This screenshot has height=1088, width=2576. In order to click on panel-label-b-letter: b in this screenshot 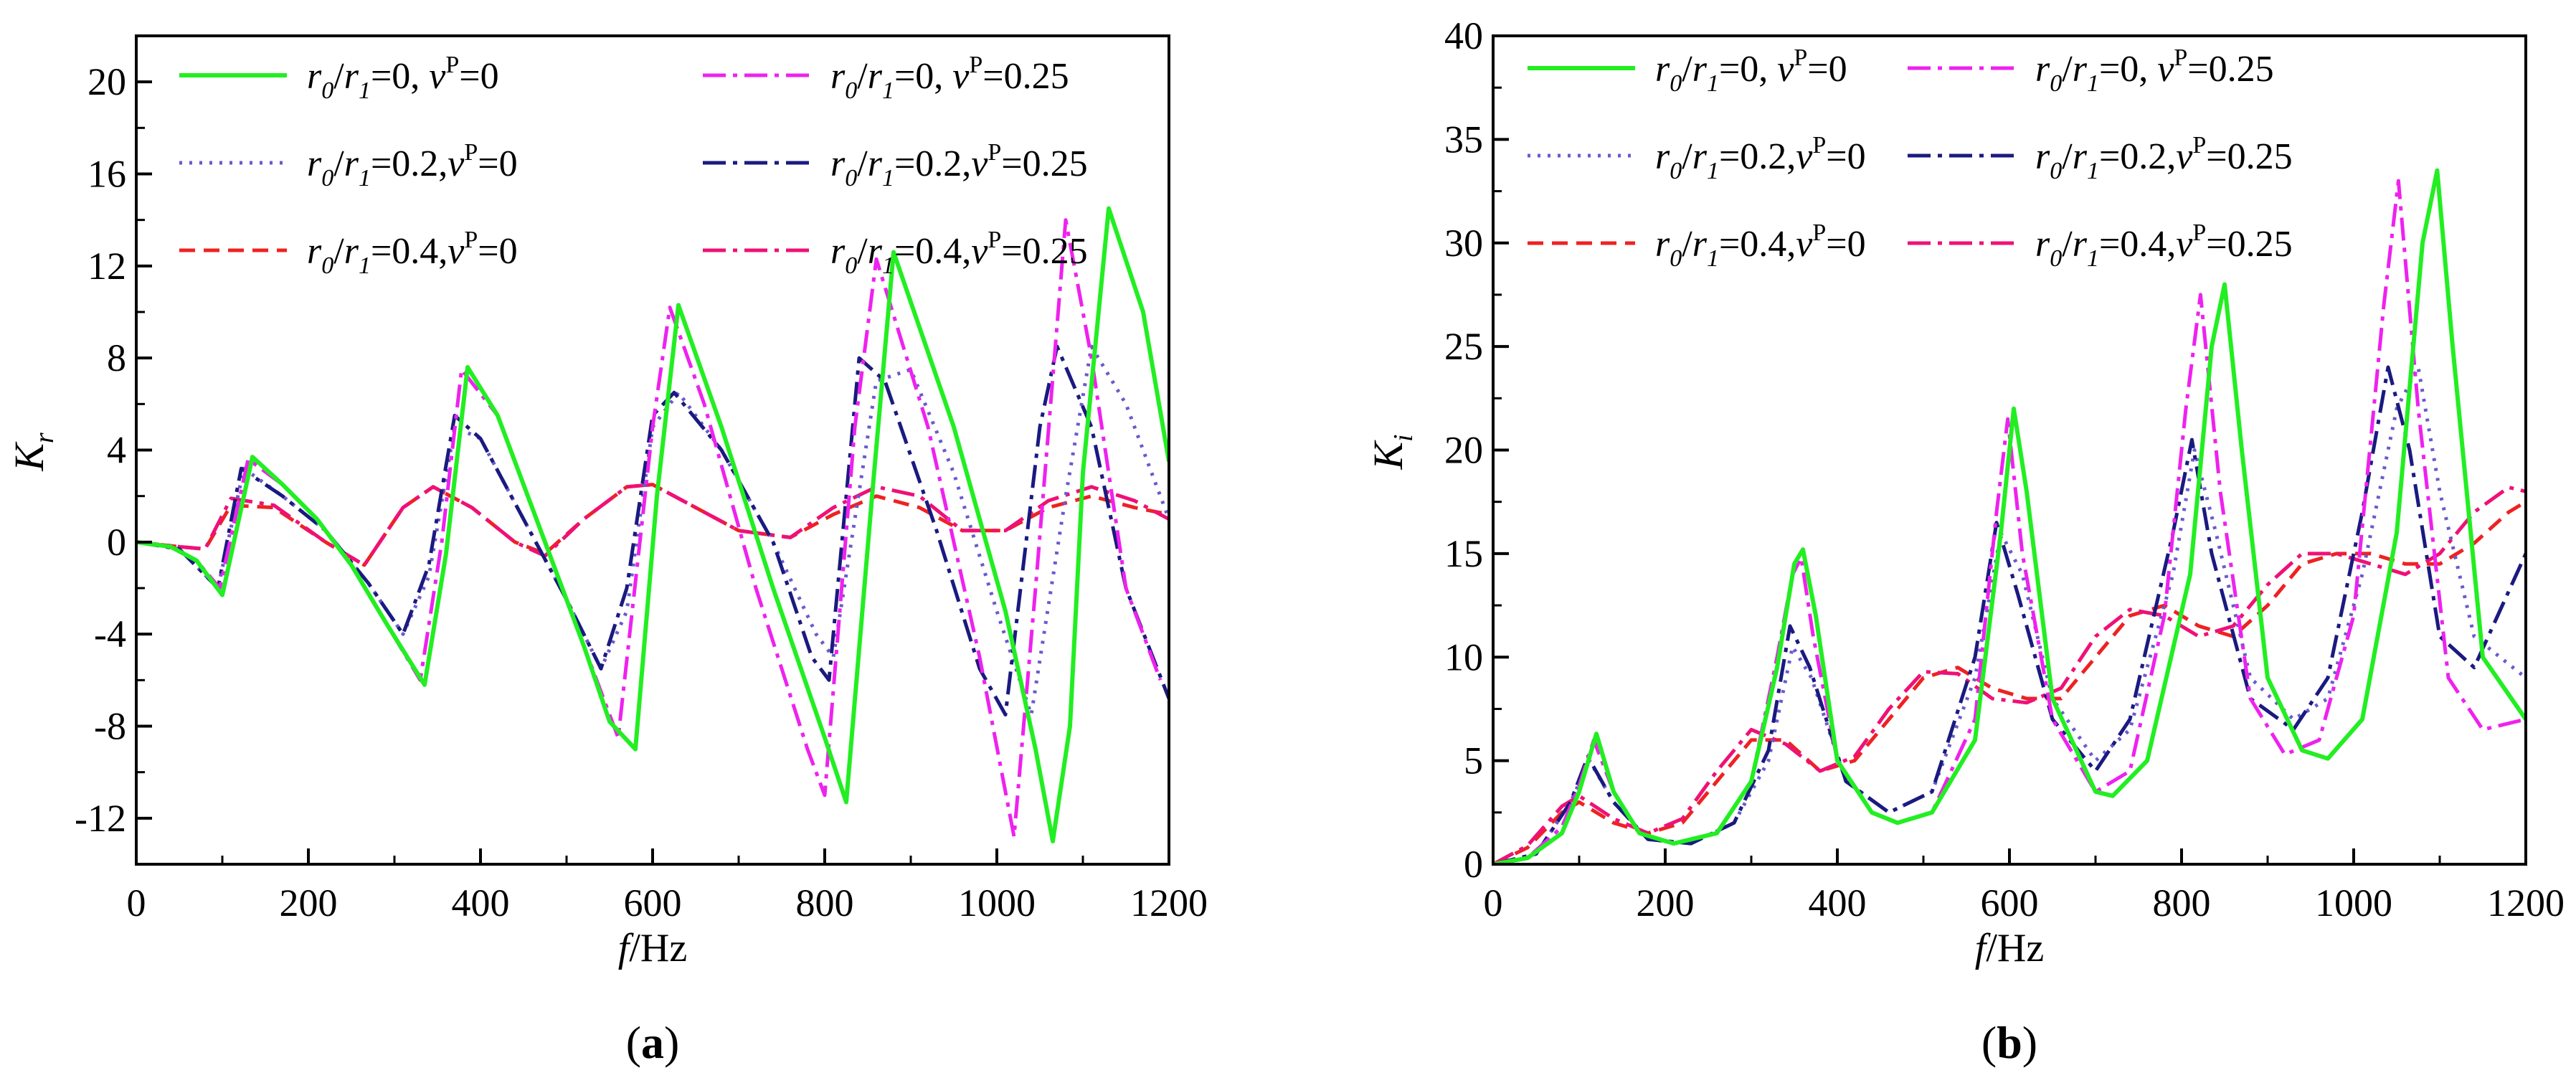, I will do `click(2009, 1042)`.